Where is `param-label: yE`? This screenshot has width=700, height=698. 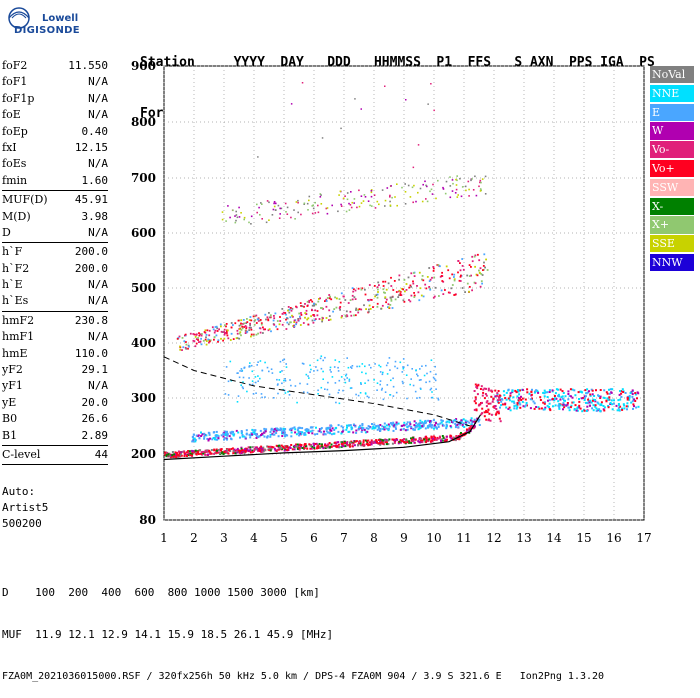
param-label: yE is located at coordinates (9, 402).